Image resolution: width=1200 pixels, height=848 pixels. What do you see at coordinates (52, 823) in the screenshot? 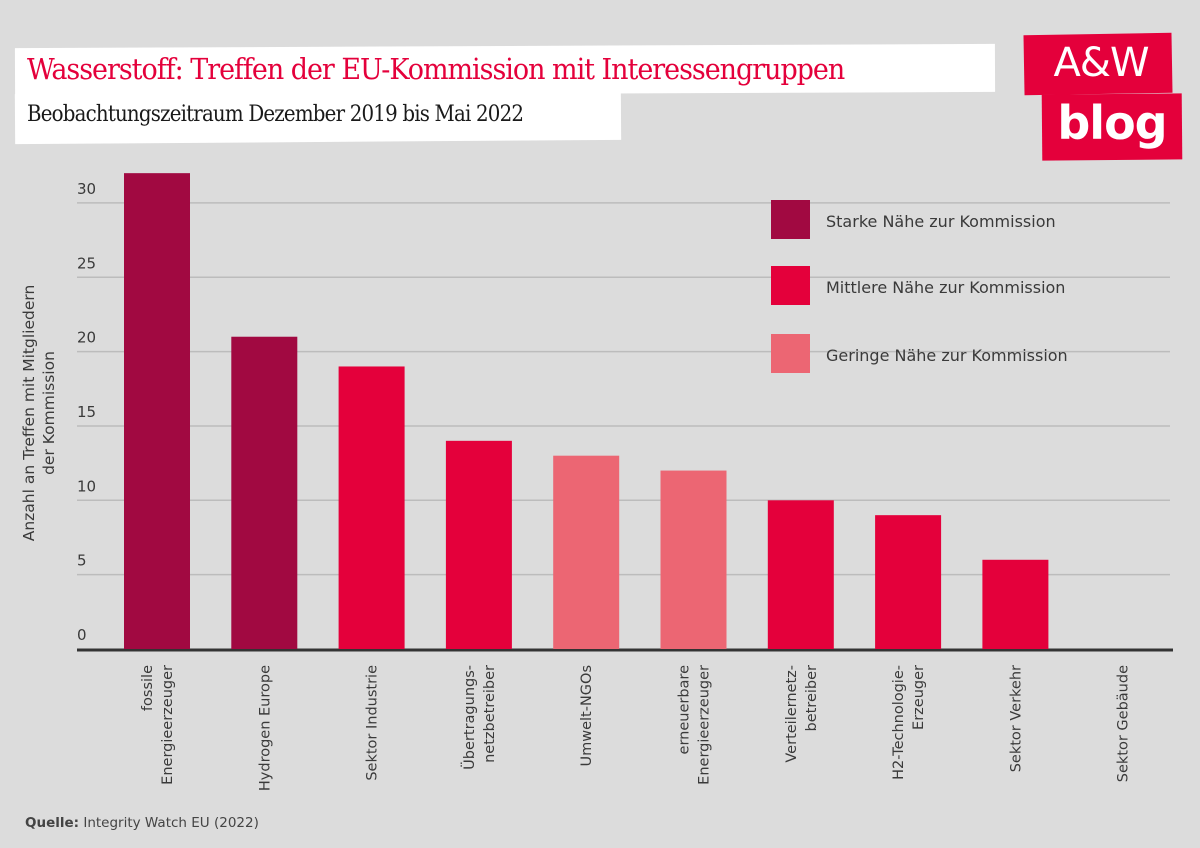
I see `source-label: Quelle:` at bounding box center [52, 823].